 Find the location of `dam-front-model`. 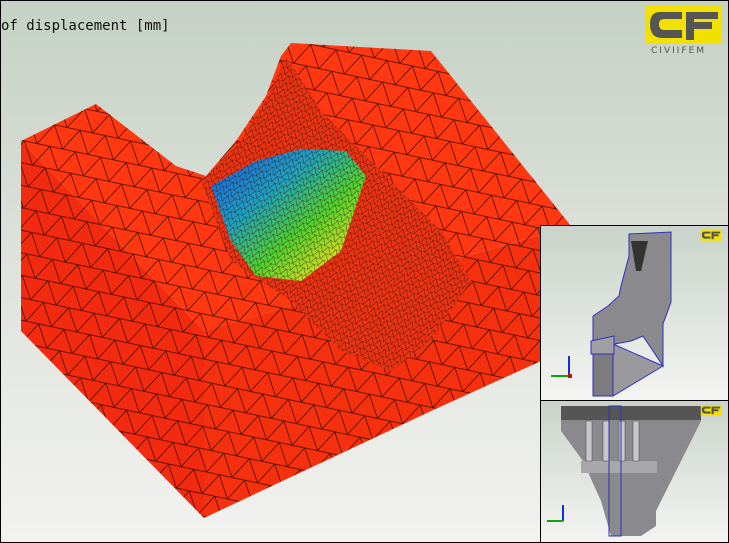

dam-front-model is located at coordinates (624, 471).